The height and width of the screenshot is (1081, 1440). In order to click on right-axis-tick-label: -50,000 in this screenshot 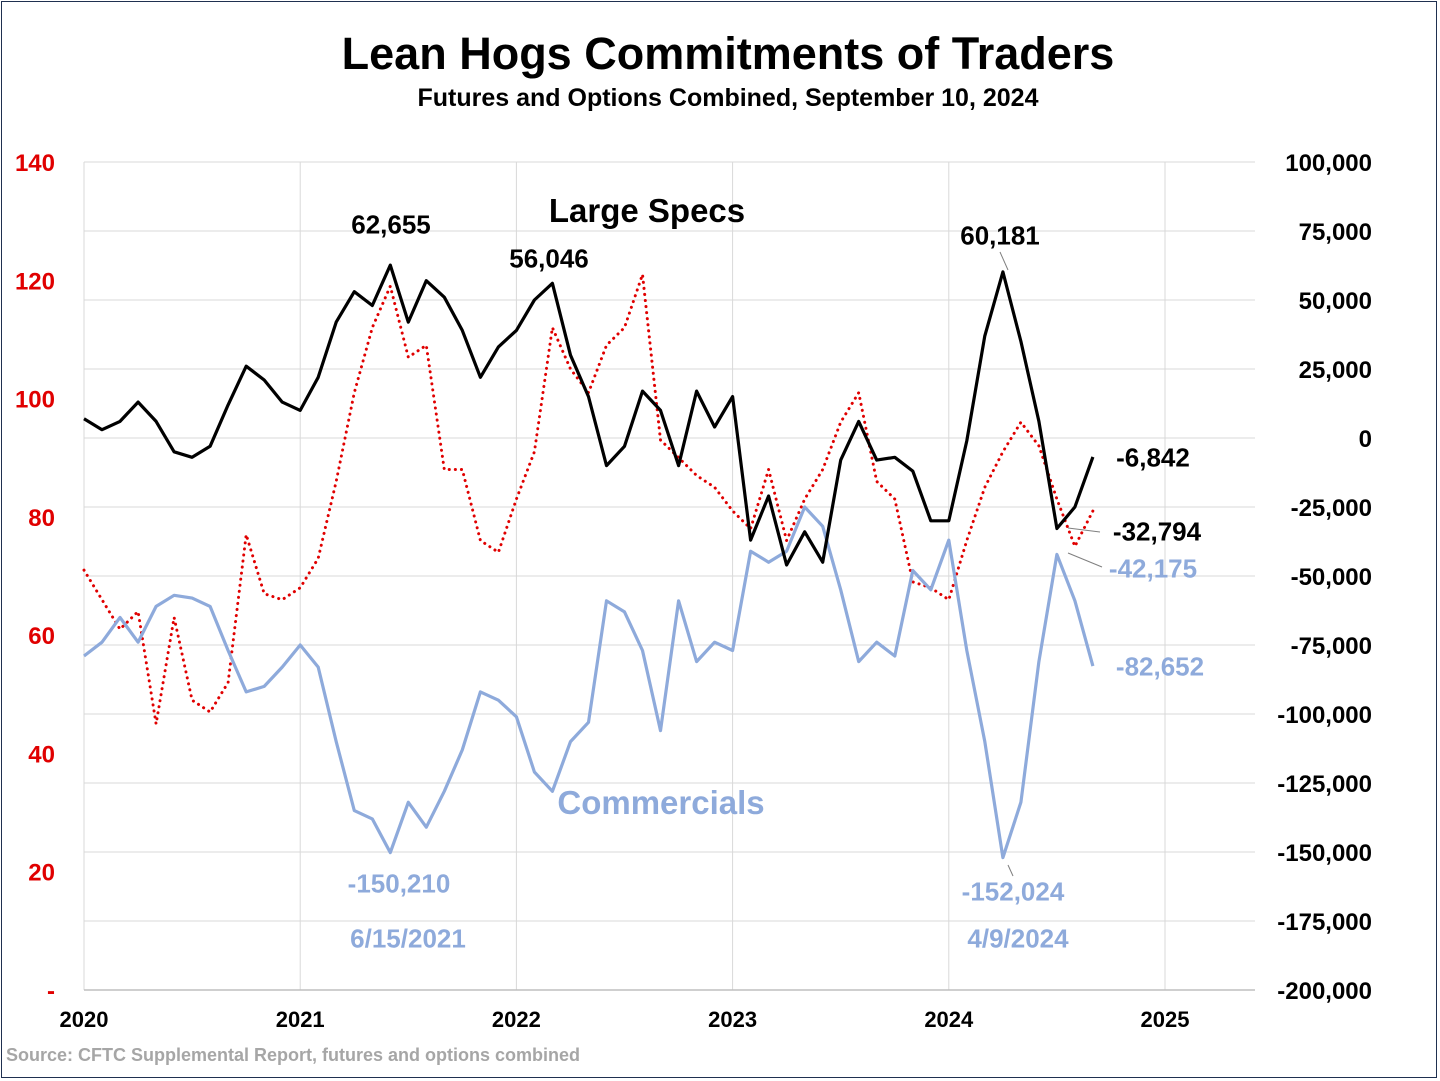, I will do `click(1331, 577)`.